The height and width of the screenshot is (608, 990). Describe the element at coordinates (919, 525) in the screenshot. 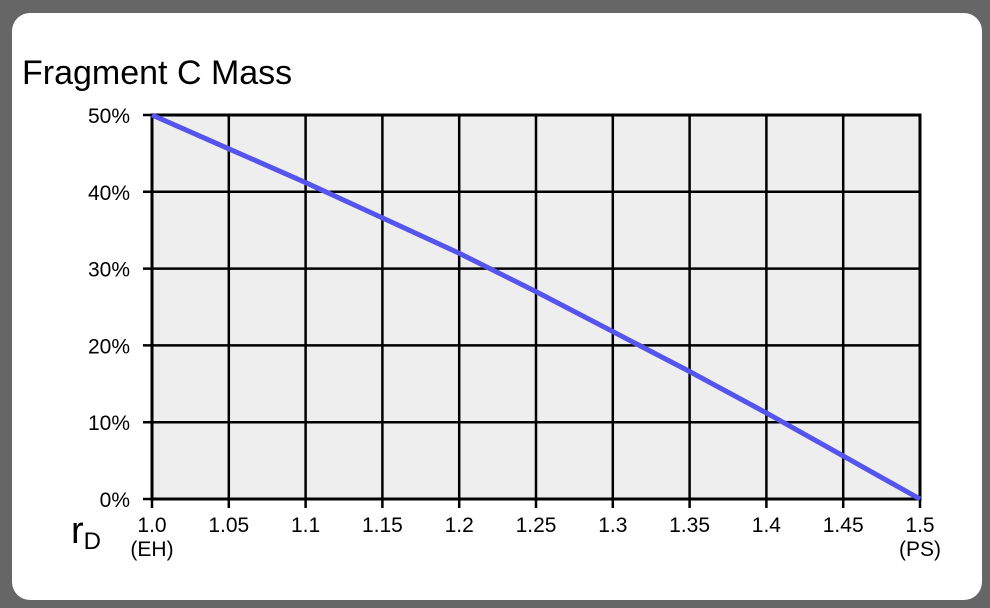

I see `x-tick-label: 1.5` at that location.